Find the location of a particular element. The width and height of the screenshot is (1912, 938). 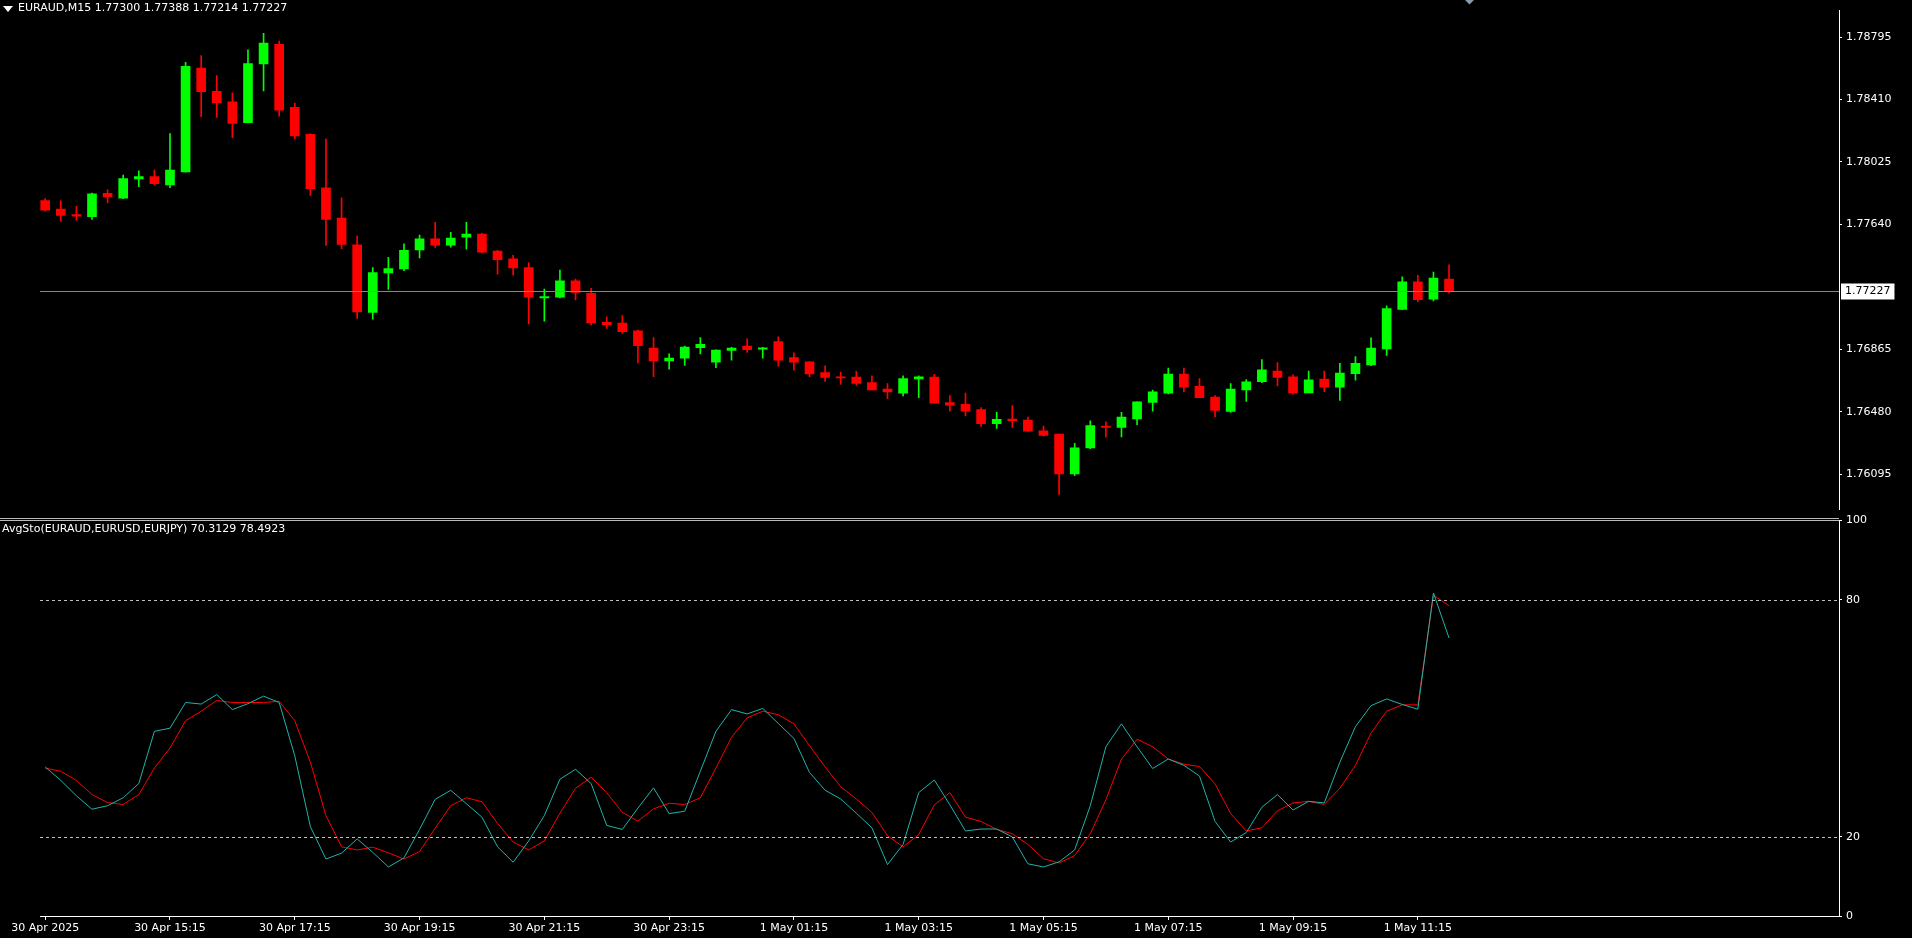

x-tick-label: 1 May 01:15 is located at coordinates (794, 928).